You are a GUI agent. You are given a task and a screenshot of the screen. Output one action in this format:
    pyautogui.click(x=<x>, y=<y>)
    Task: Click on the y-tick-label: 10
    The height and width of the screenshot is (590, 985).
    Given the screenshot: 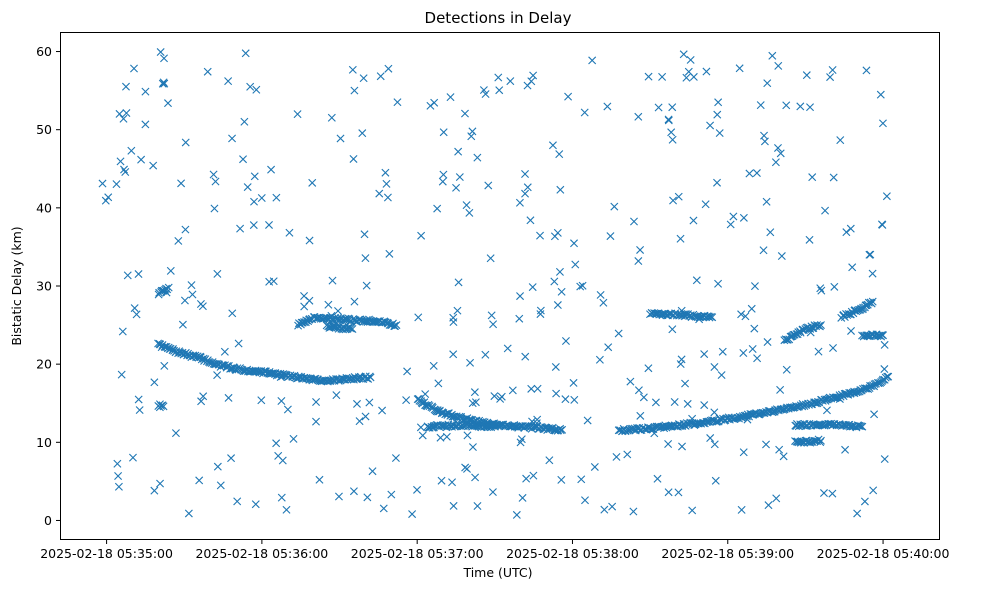 What is the action you would take?
    pyautogui.click(x=44, y=442)
    